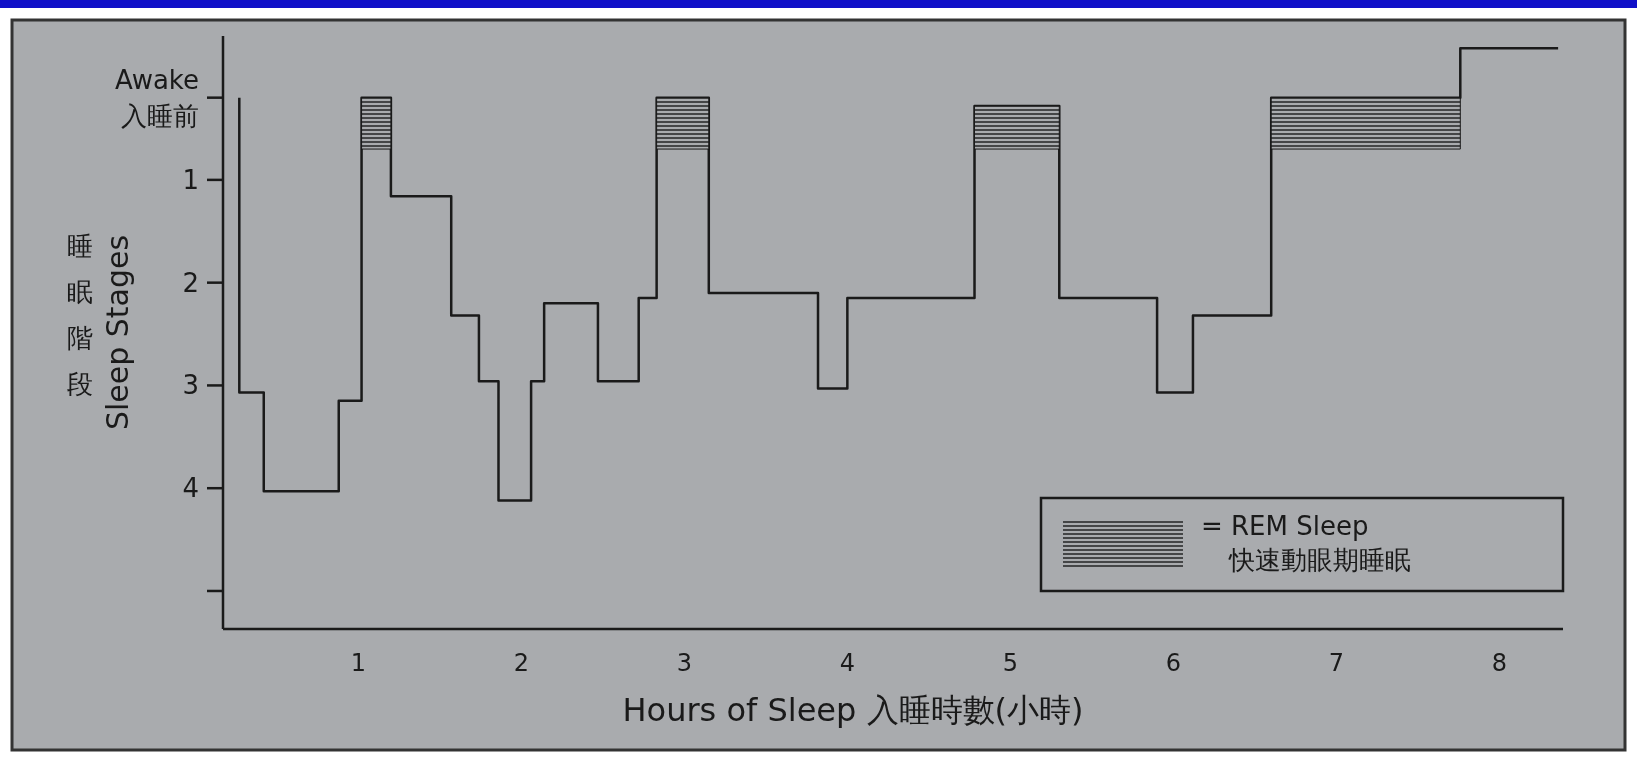  I want to click on y-tick-label: 1, so click(190, 179).